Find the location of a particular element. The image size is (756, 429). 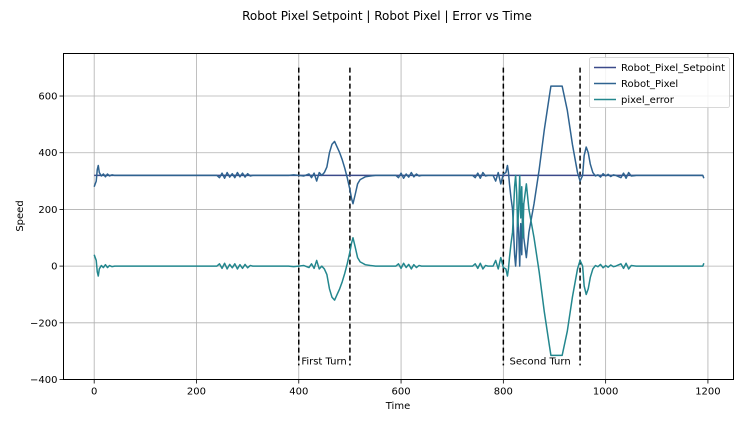

annotations: First Turn Second Turn is located at coordinates (435, 362).